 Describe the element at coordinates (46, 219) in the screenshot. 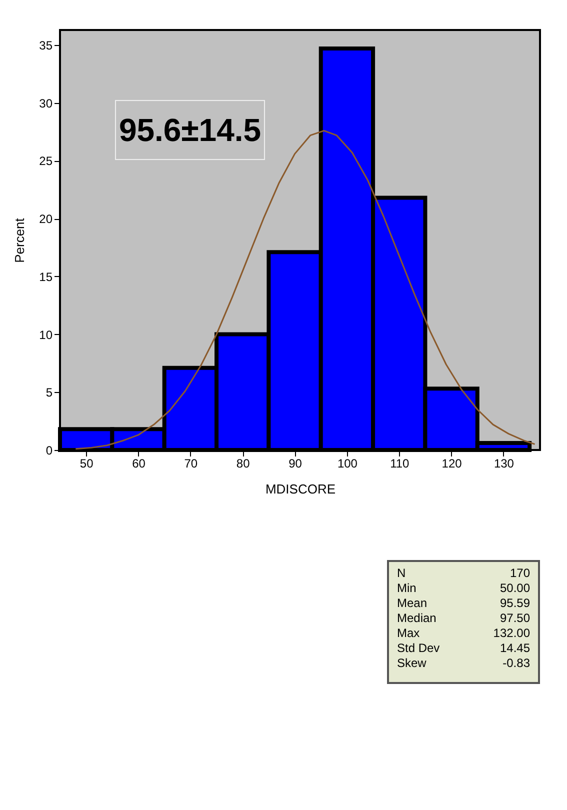

I see `y-tick-label: 20` at that location.